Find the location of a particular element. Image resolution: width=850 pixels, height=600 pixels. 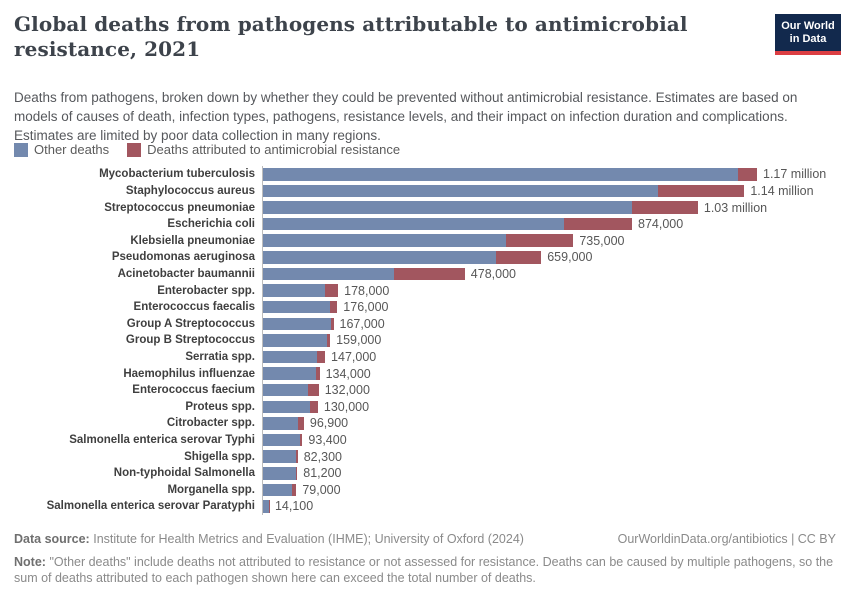

pathogen-label: Staphylococcus aureus is located at coordinates (190, 190).